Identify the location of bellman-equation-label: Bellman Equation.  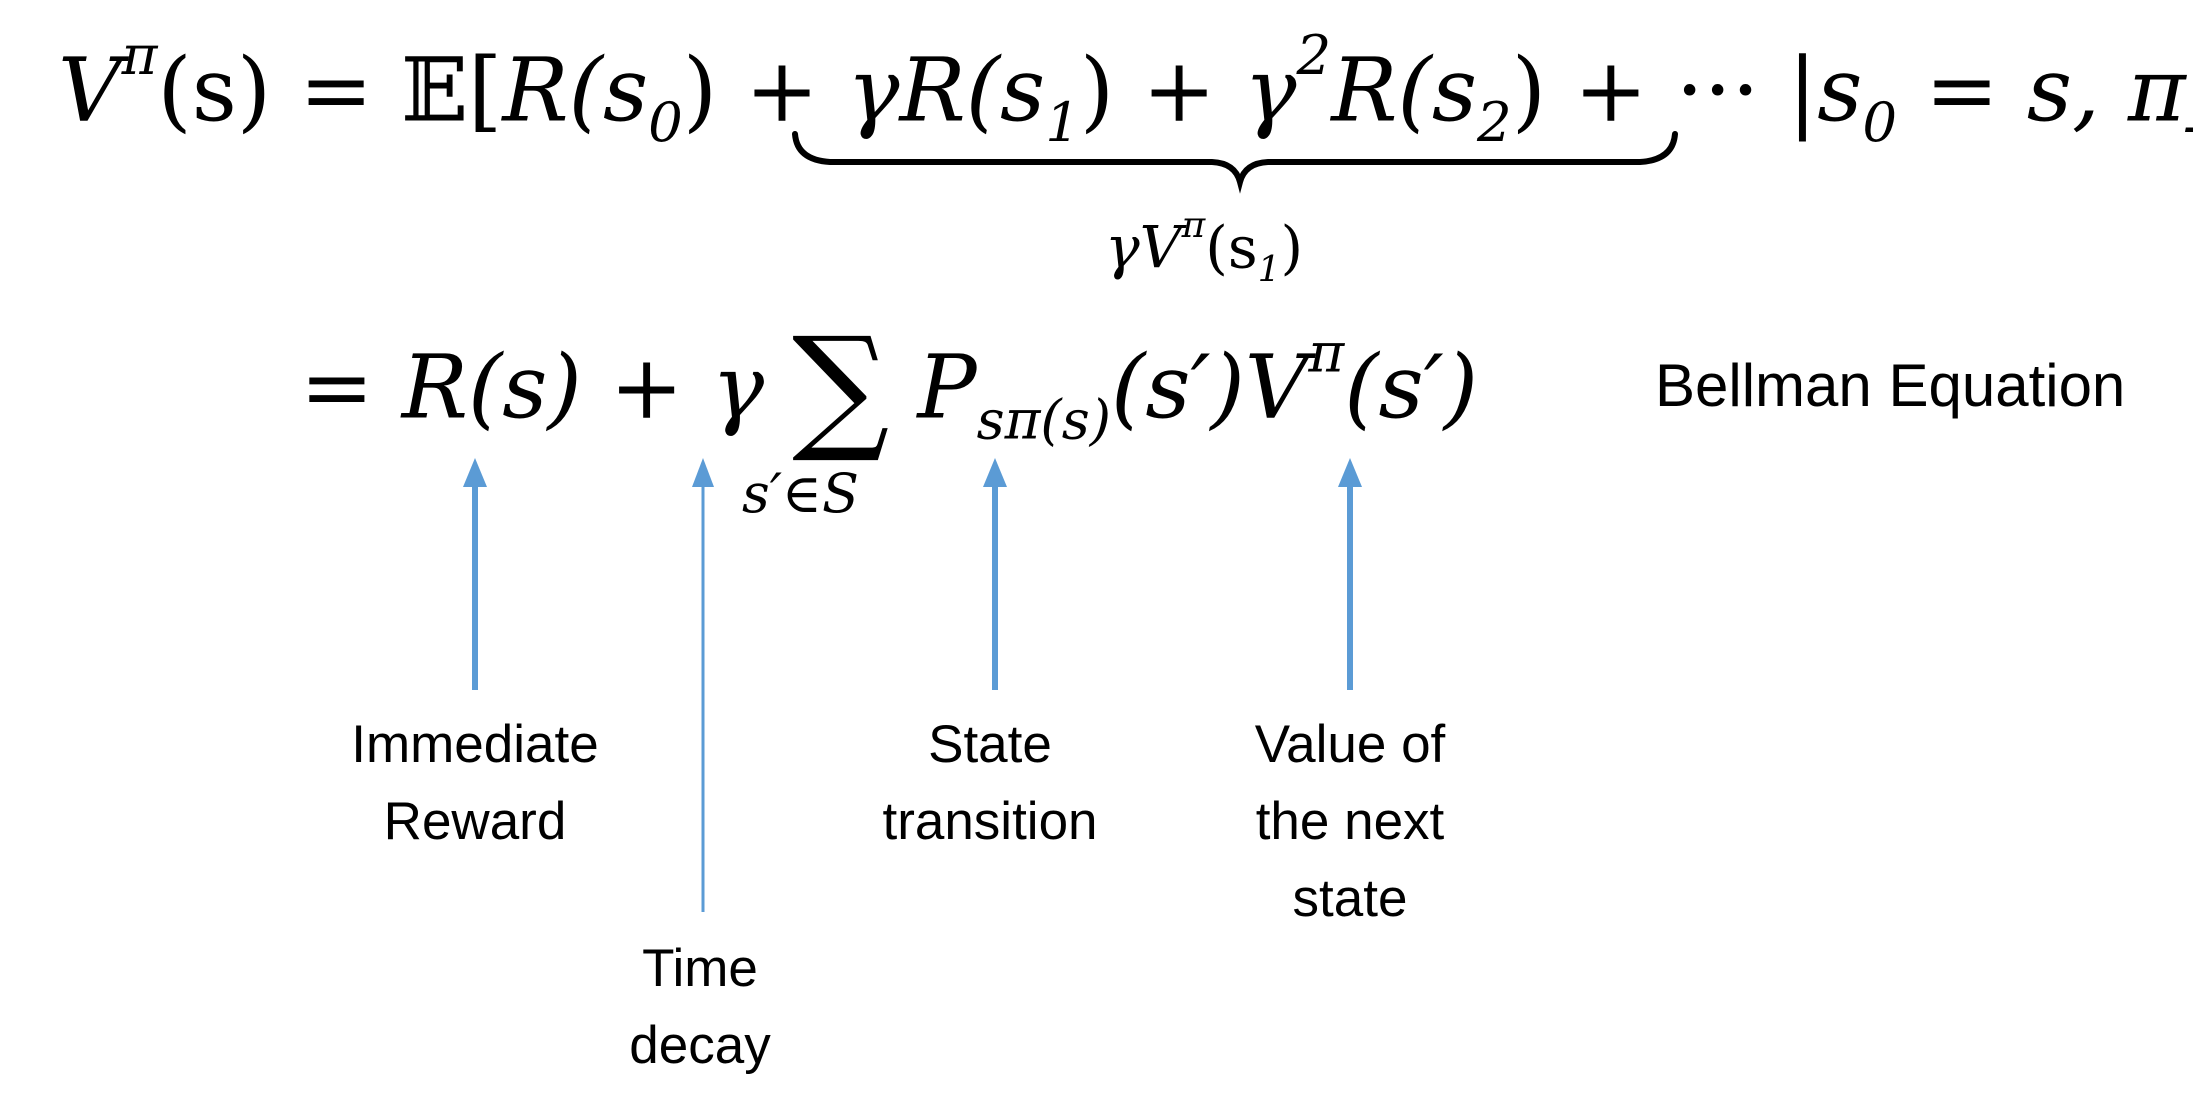
(1890, 385).